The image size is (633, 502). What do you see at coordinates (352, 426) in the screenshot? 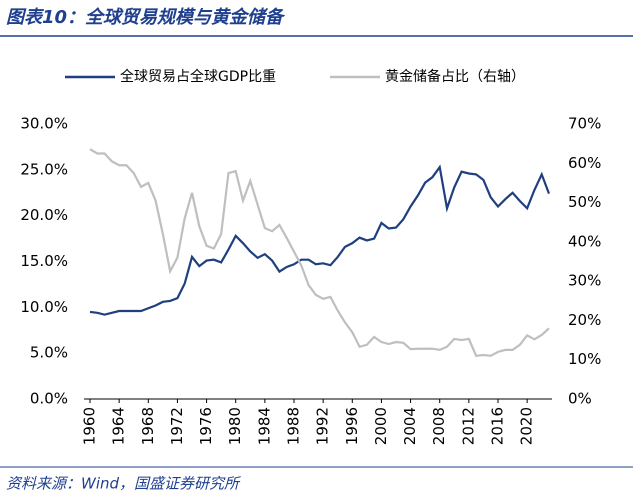
I see `x-tick-label: 1996` at bounding box center [352, 426].